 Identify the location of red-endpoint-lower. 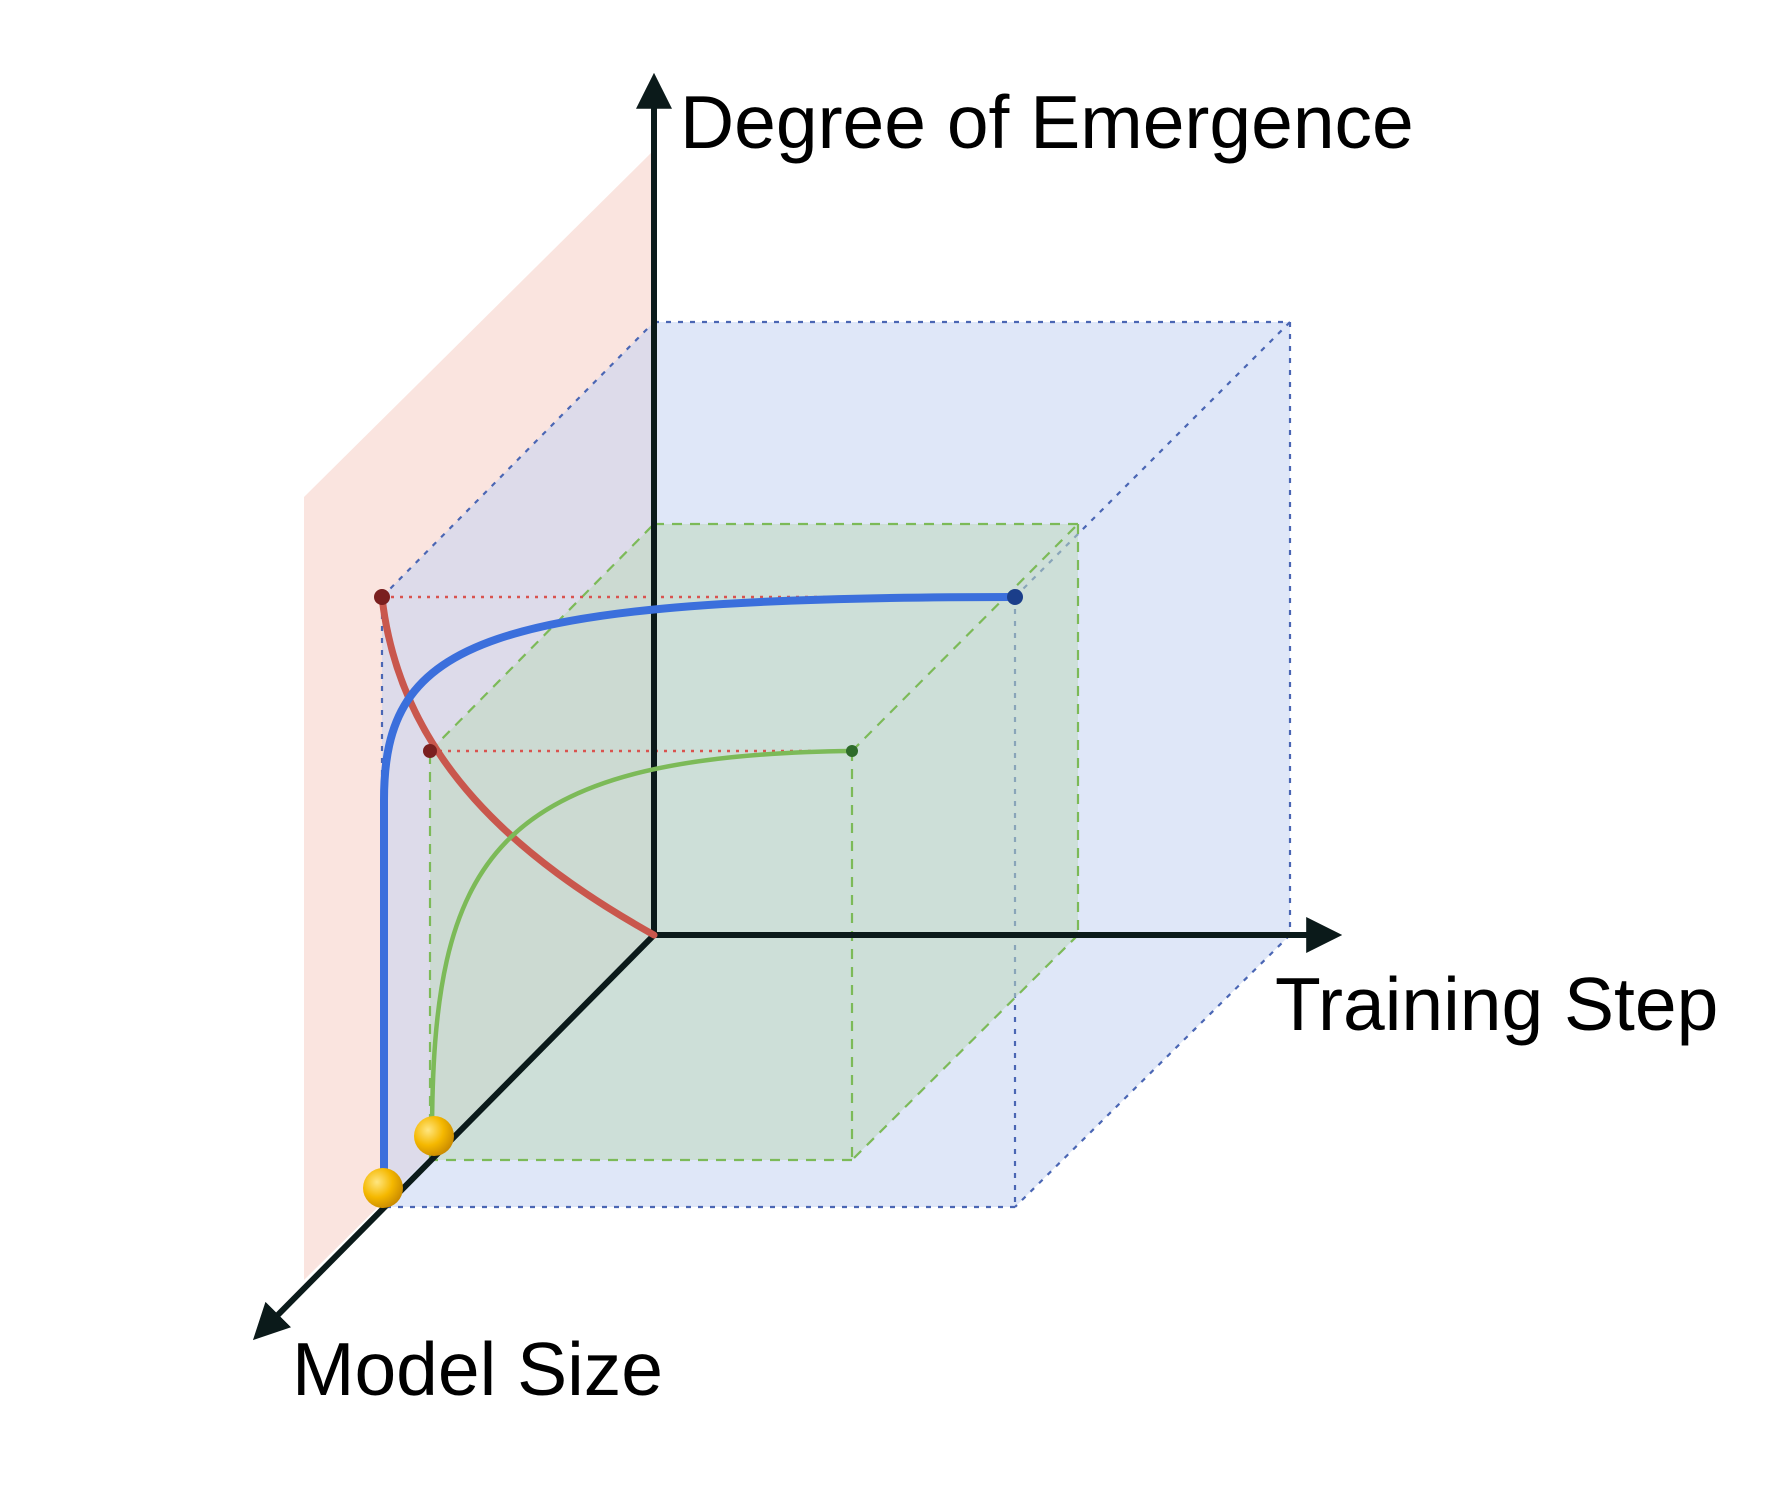
(430, 751).